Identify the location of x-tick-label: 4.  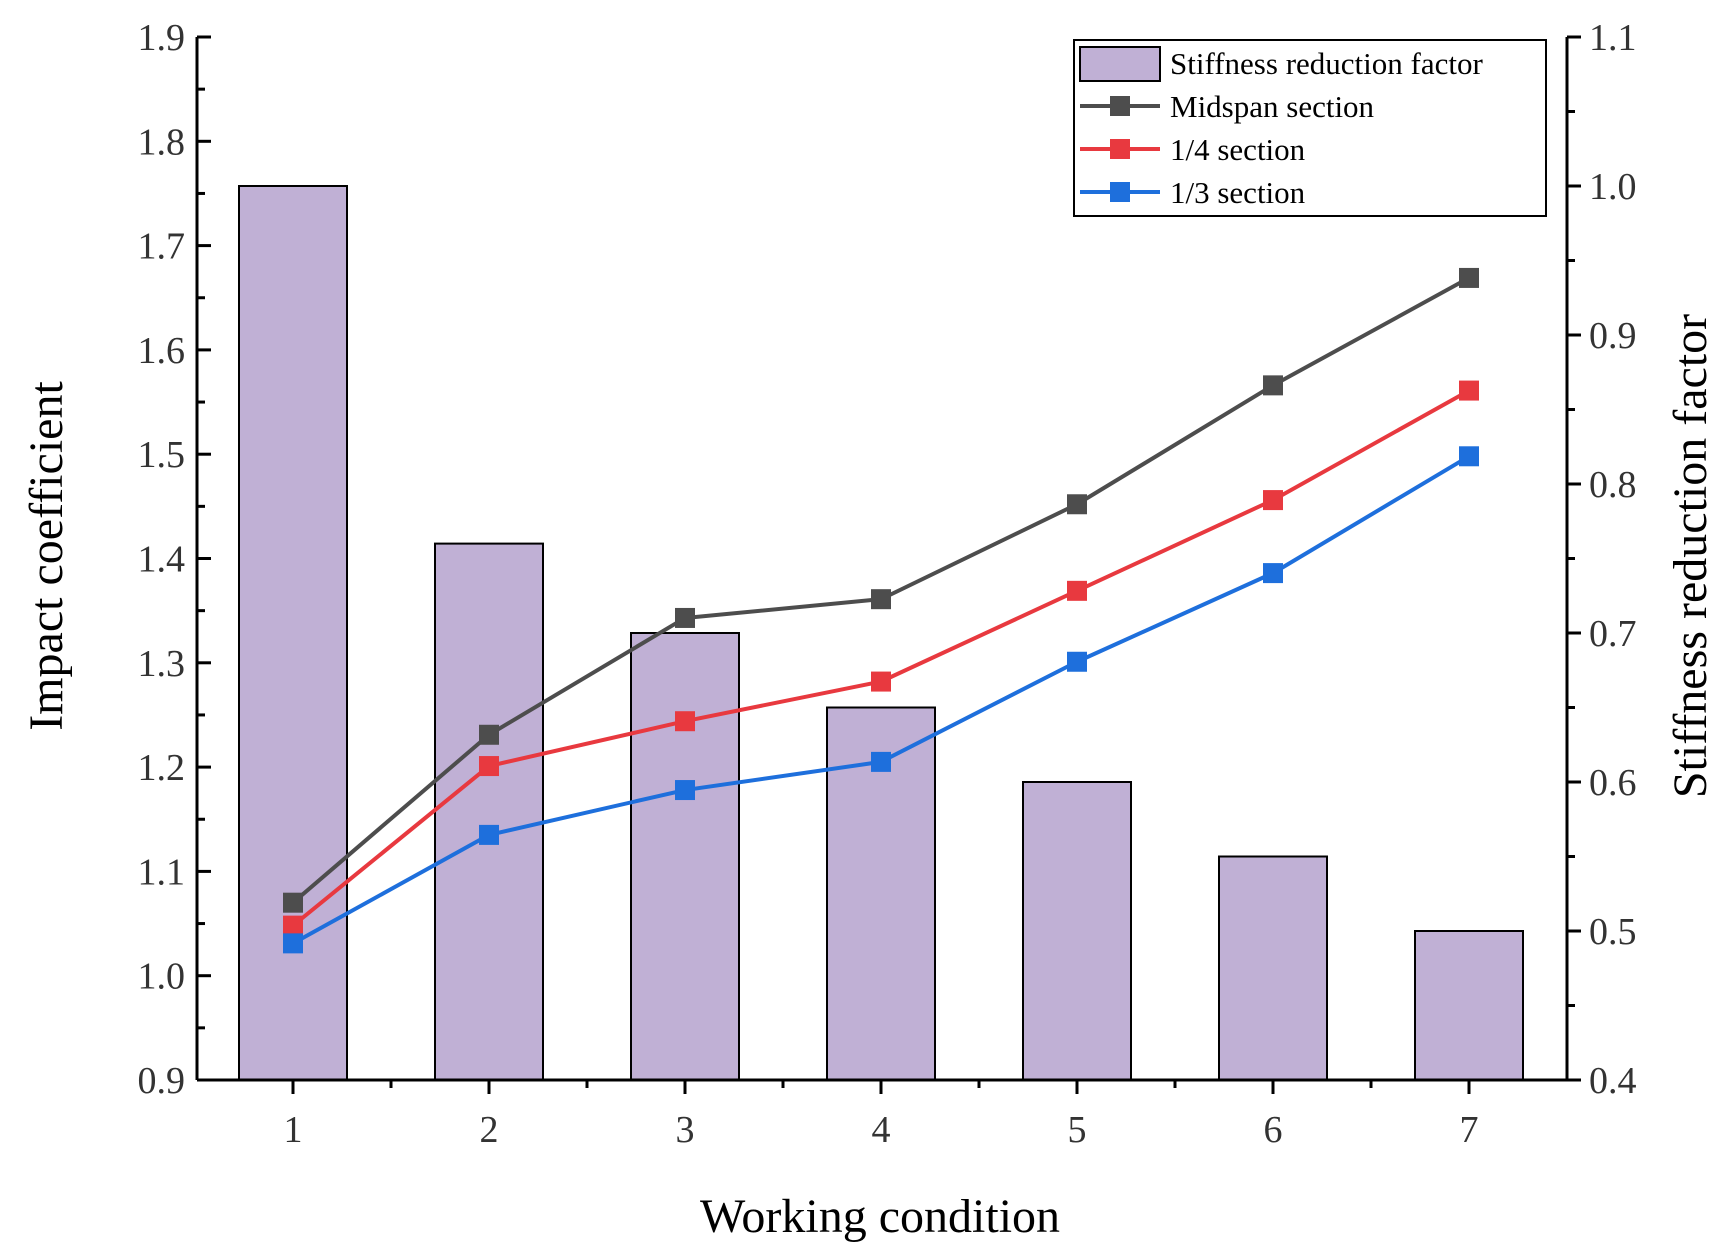
(881, 1130).